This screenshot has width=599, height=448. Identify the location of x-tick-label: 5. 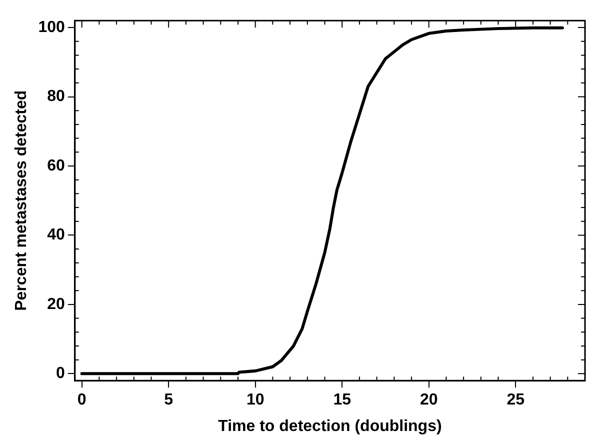
(169, 400).